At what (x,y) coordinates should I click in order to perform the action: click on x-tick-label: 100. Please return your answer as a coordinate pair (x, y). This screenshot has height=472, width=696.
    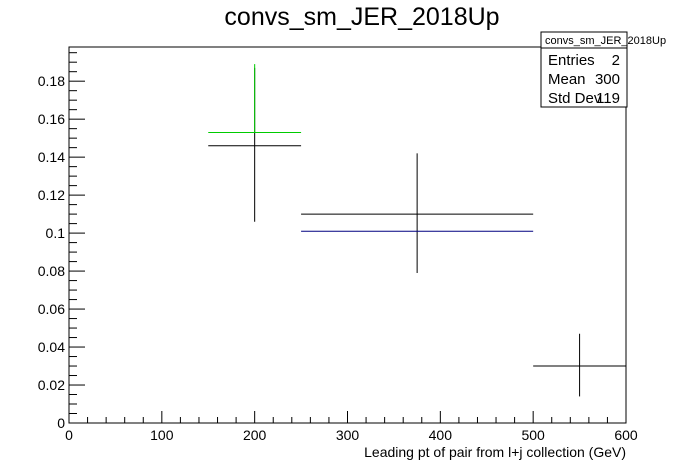
    Looking at the image, I should click on (162, 435).